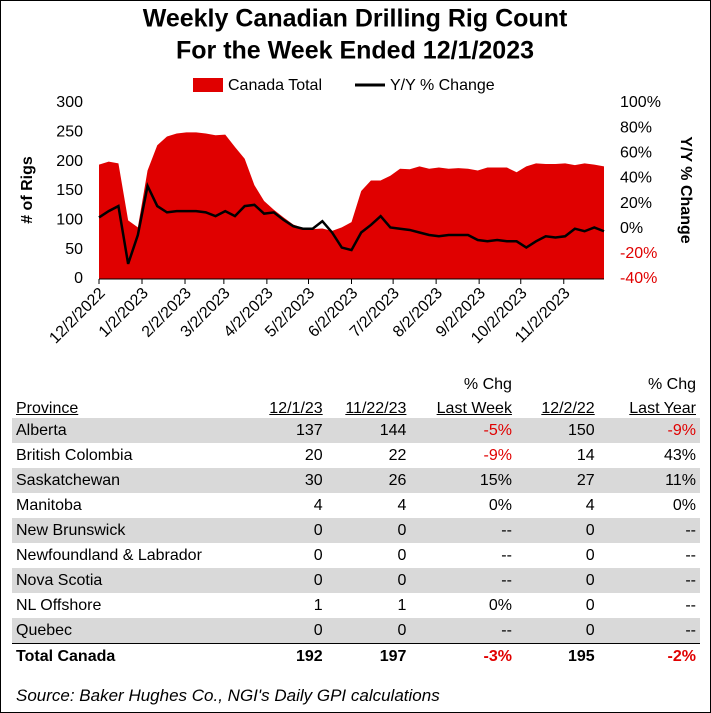 Image resolution: width=711 pixels, height=713 pixels. What do you see at coordinates (126, 631) in the screenshot?
I see `table-cell: Quebec` at bounding box center [126, 631].